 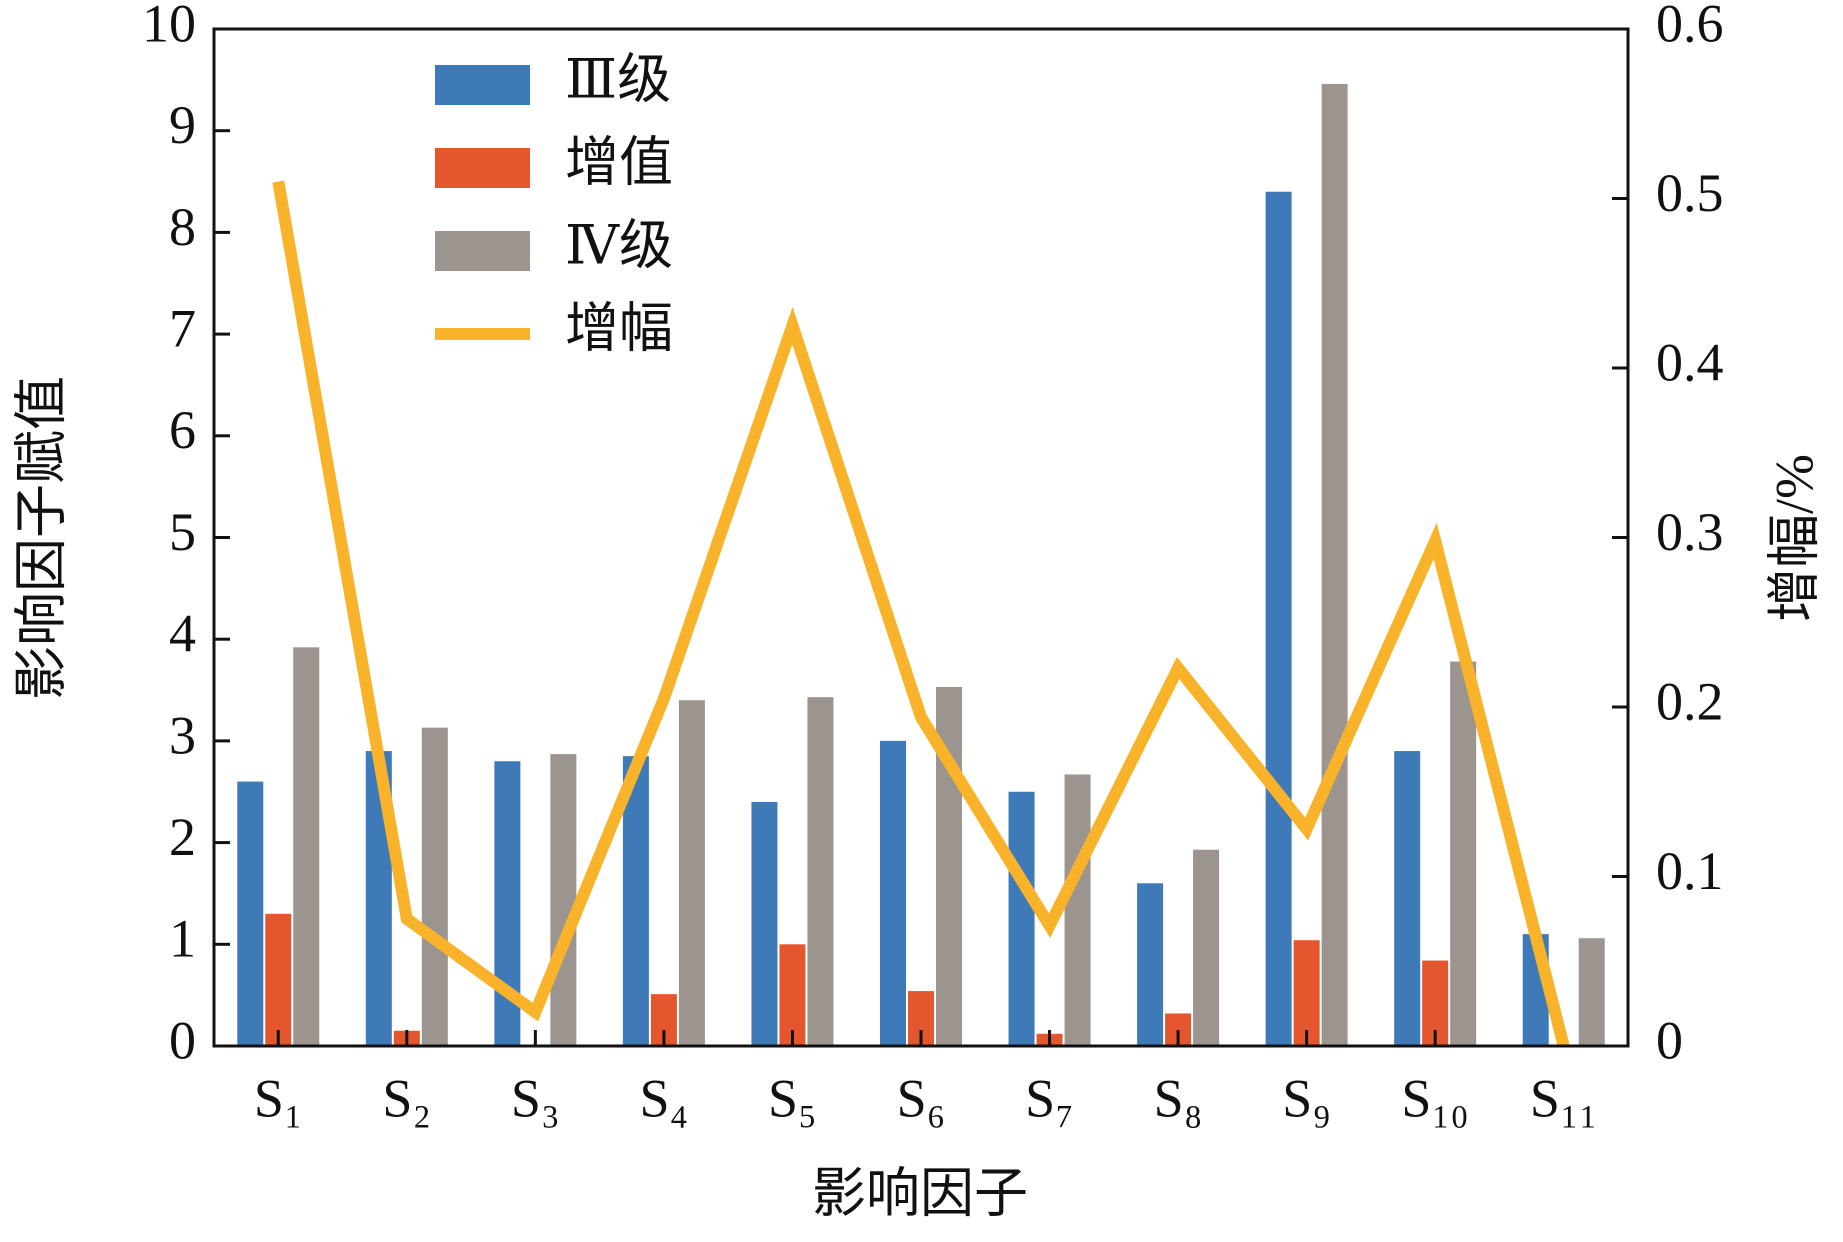 I want to click on y2-tick-label: 0.4, so click(x=1690, y=362).